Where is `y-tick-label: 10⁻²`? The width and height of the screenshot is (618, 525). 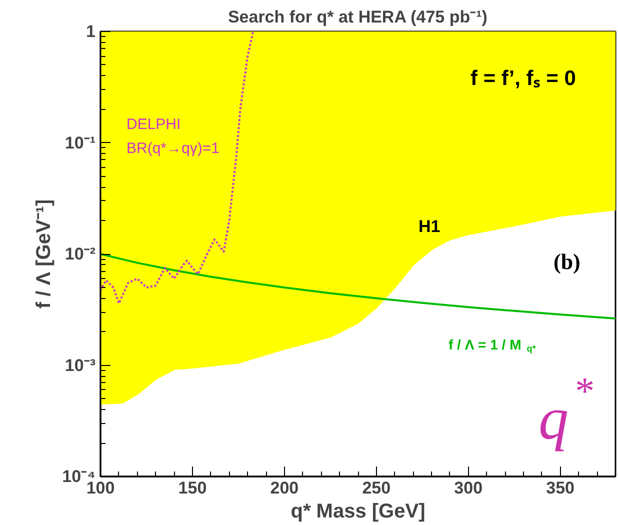
y-tick-label: 10⁻² is located at coordinates (80, 254).